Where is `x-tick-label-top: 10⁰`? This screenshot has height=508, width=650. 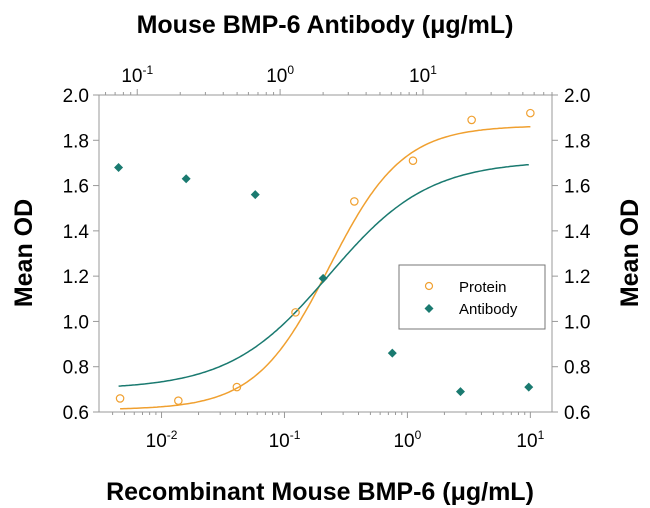
x-tick-label-top: 10⁰ is located at coordinates (280, 75).